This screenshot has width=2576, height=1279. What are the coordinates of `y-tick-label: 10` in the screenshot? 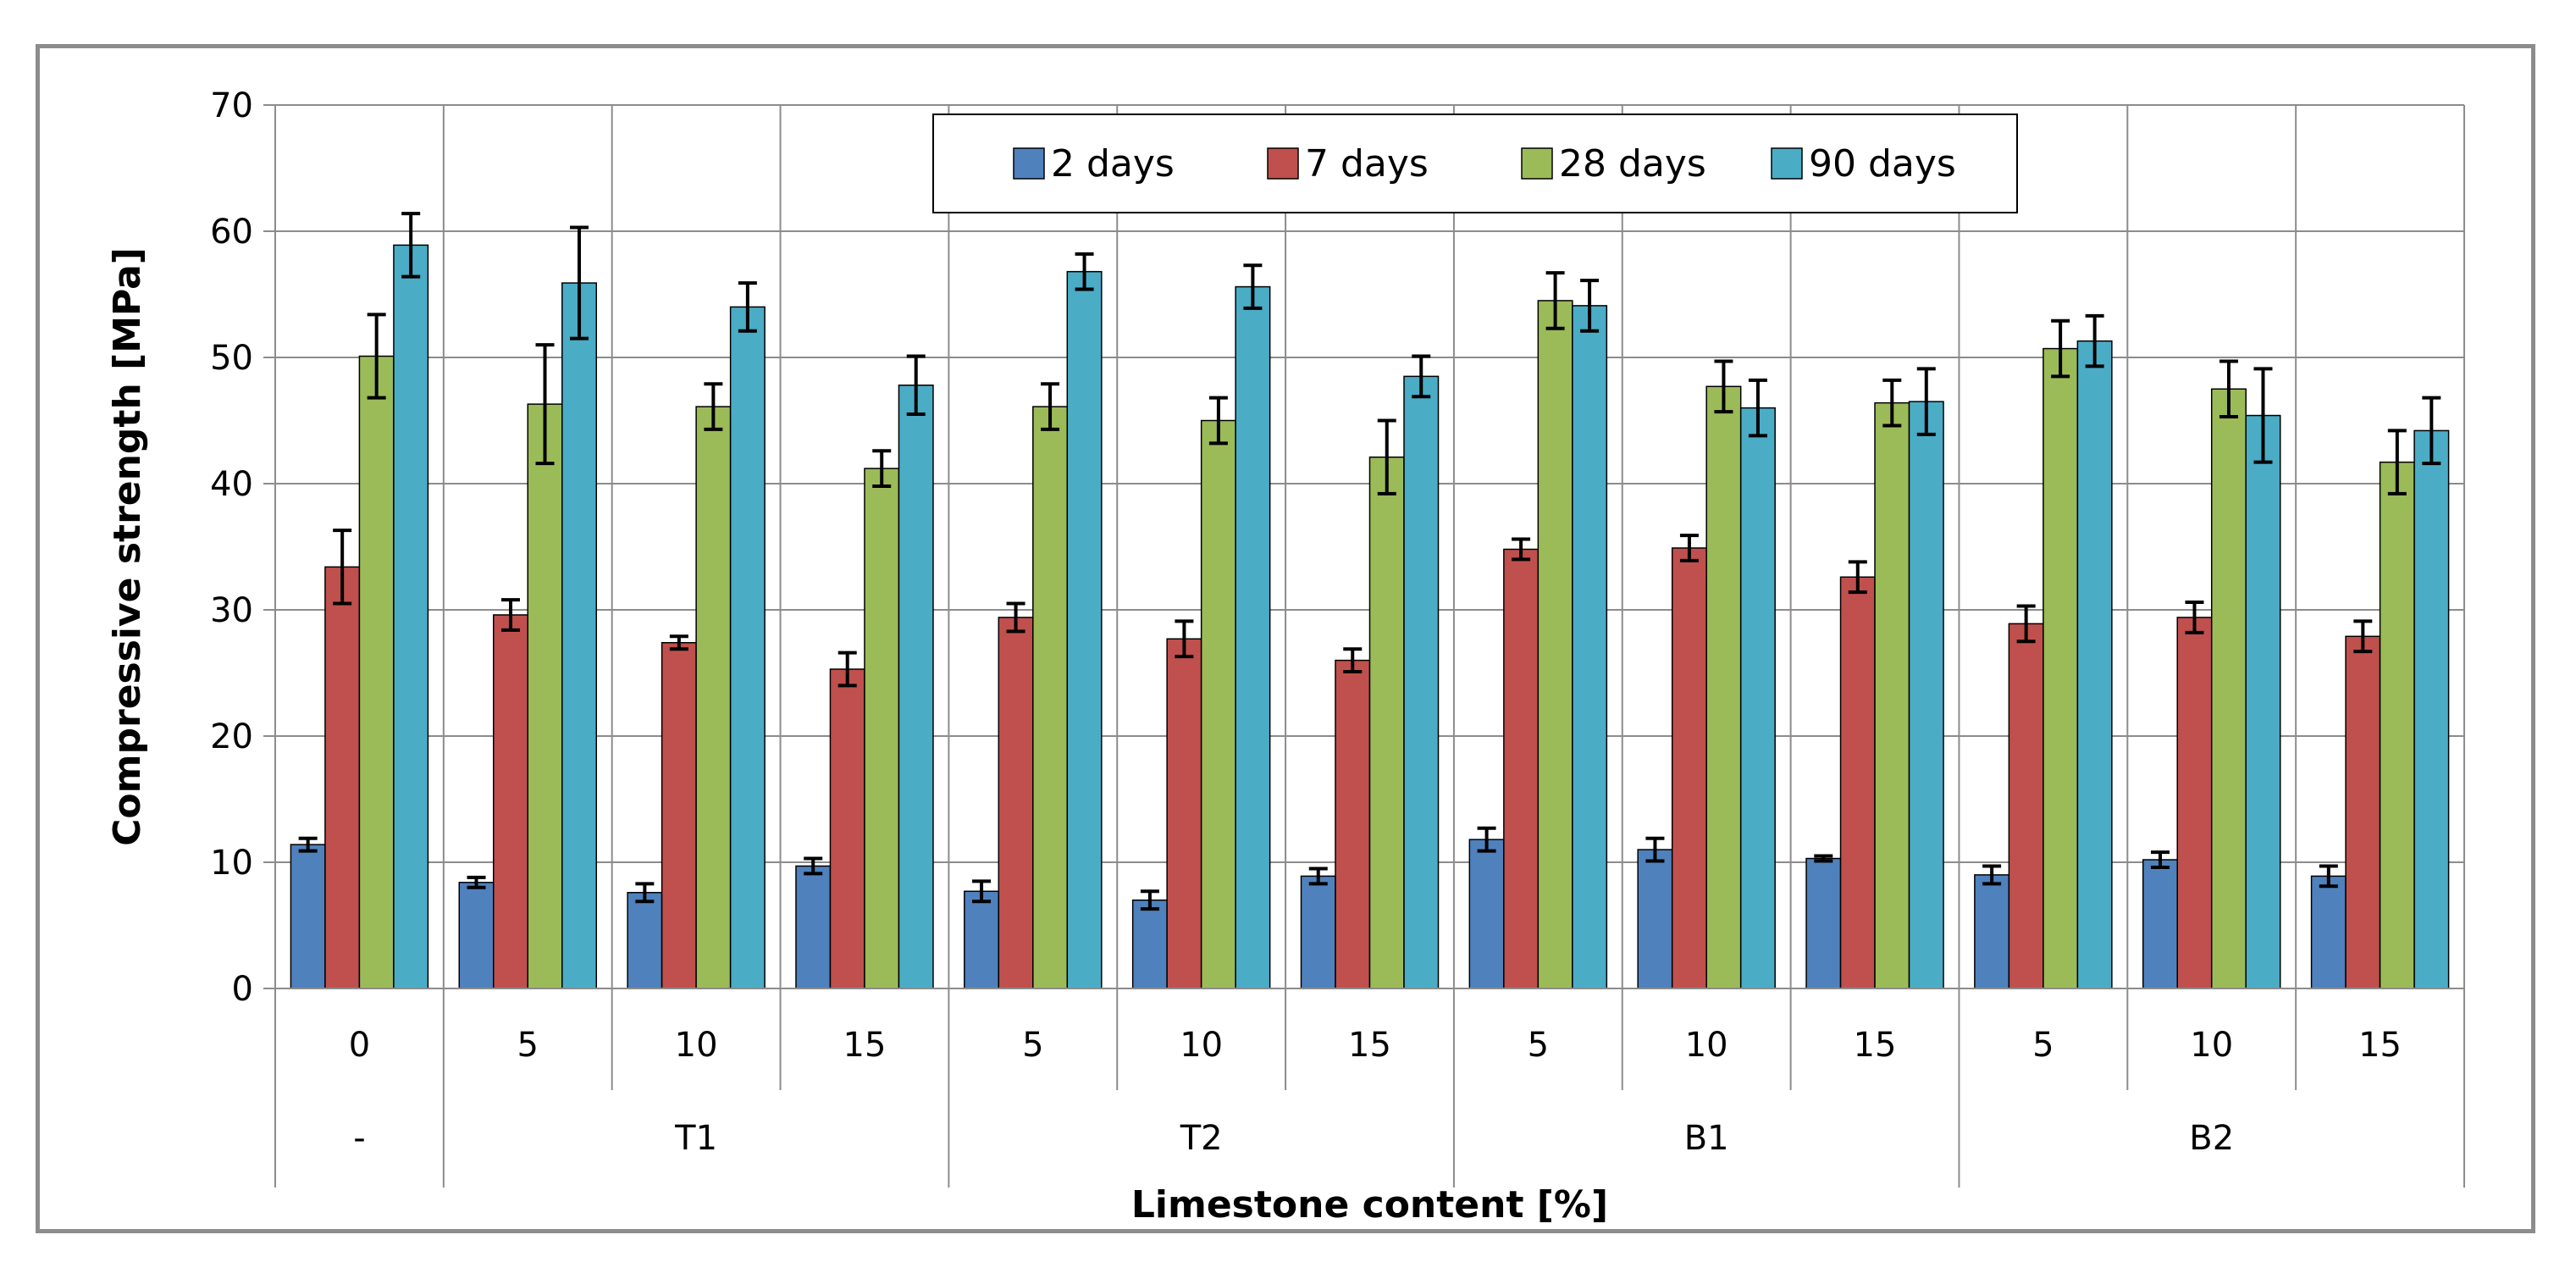 It's located at (231, 863).